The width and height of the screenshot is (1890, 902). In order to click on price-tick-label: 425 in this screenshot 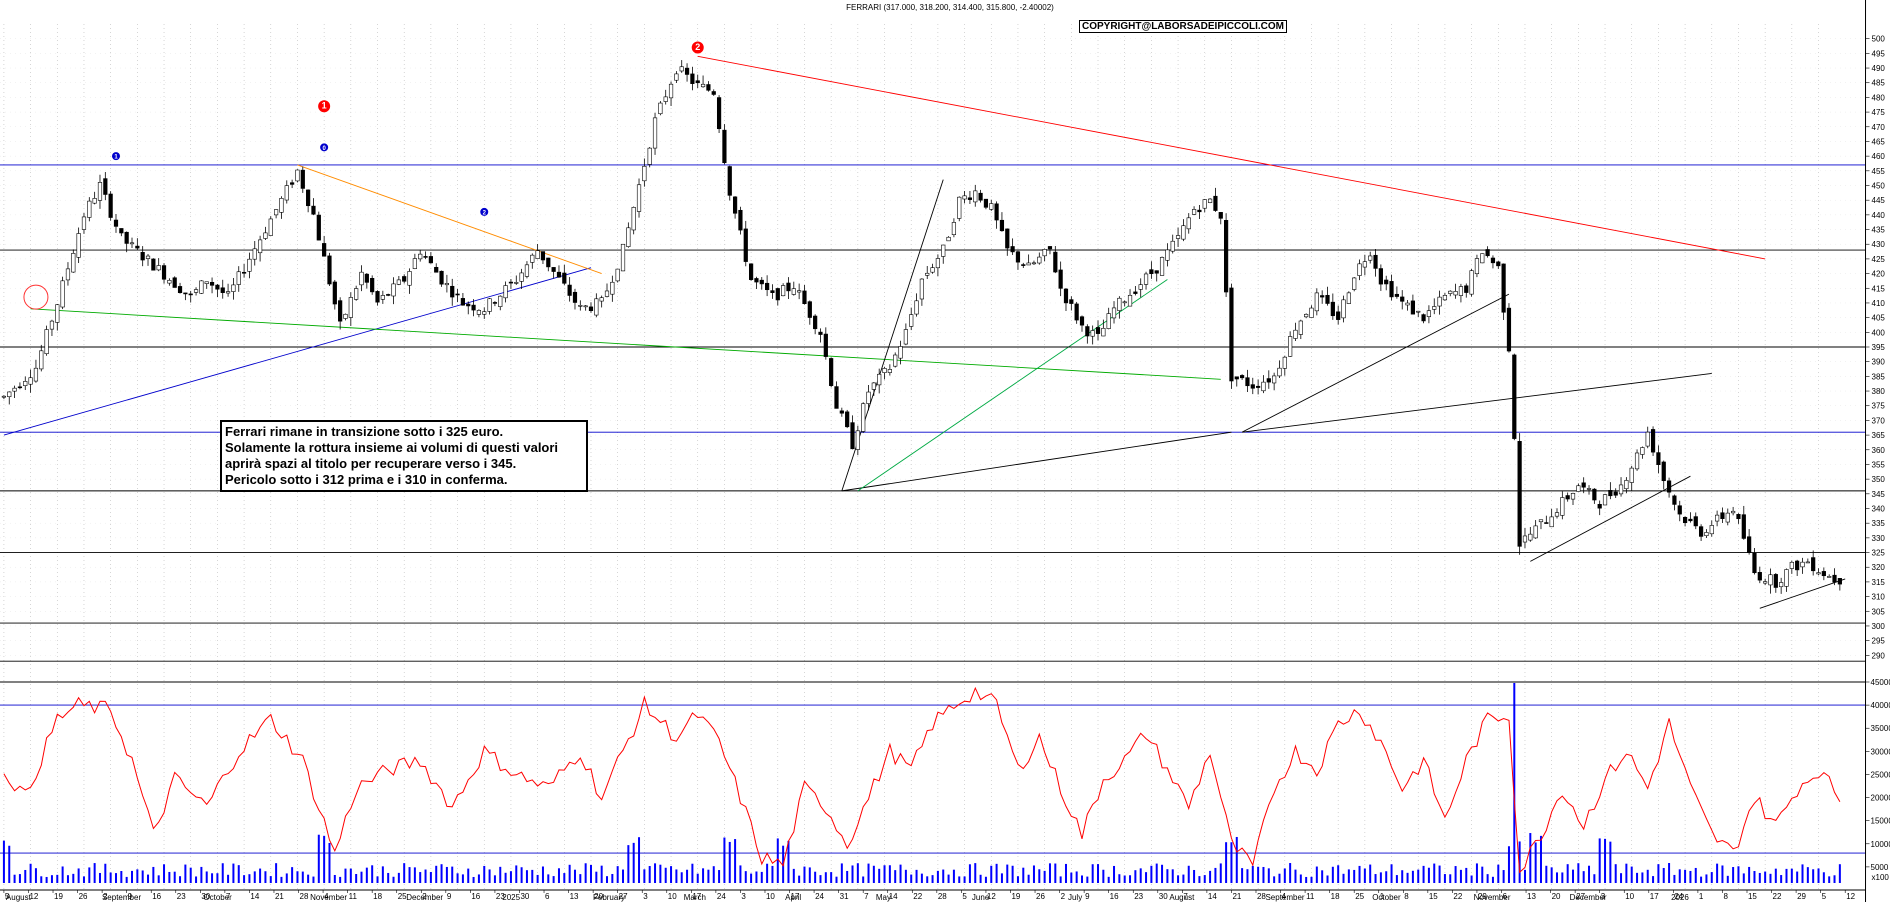, I will do `click(1879, 259)`.